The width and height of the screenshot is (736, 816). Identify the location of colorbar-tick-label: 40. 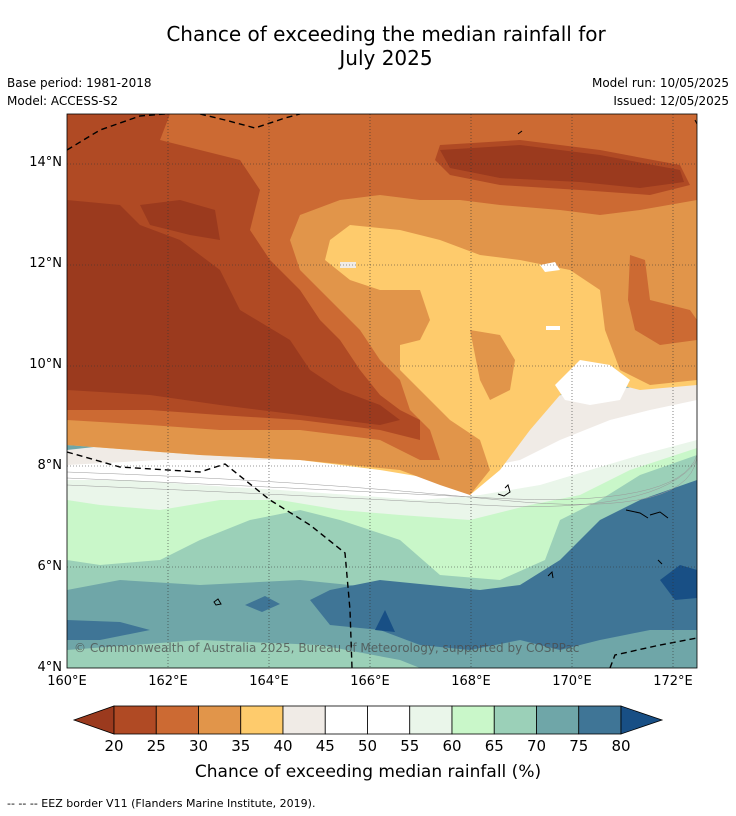
(283, 746).